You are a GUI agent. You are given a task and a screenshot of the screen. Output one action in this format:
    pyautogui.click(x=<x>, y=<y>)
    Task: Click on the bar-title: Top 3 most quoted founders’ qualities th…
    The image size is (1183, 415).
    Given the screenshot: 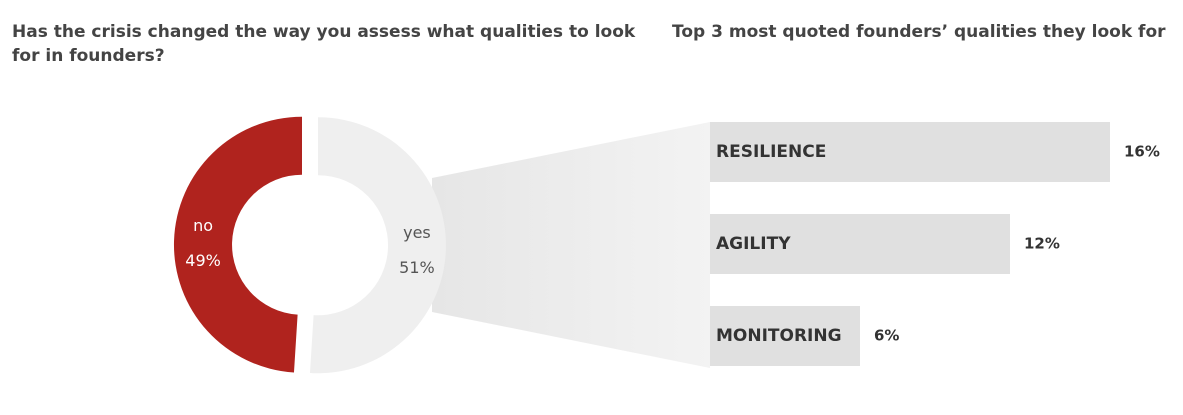 What is the action you would take?
    pyautogui.click(x=919, y=32)
    